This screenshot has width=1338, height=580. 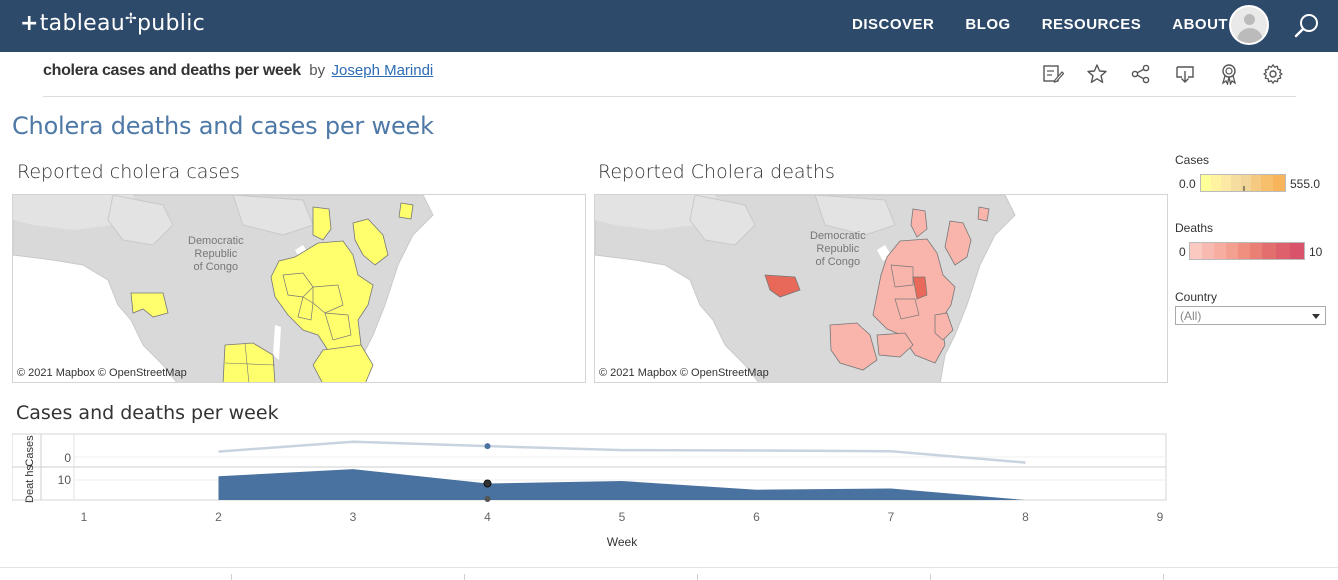 What do you see at coordinates (487, 517) in the screenshot?
I see `x-tick-label: 4` at bounding box center [487, 517].